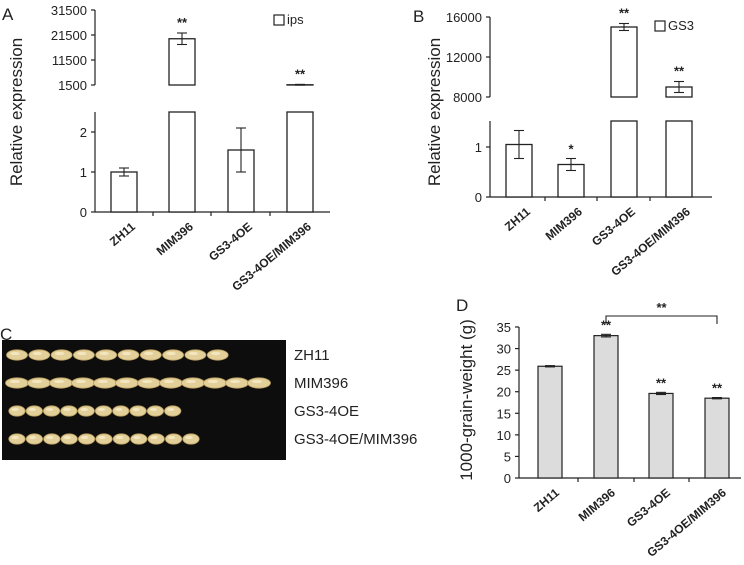 The height and width of the screenshot is (565, 744). Describe the element at coordinates (504, 392) in the screenshot. I see `chart-d-tick-label: 20` at that location.